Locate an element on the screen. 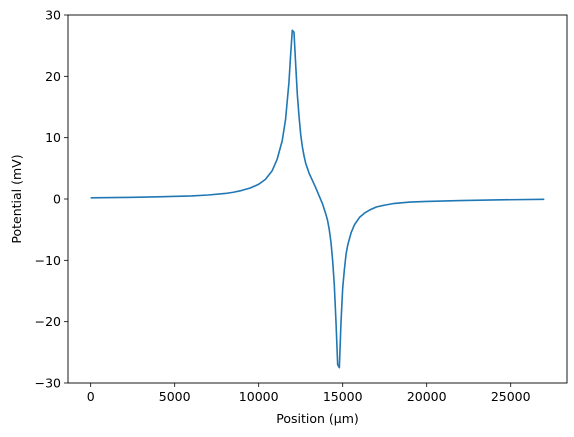 Image resolution: width=574 pixels, height=437 pixels. x-tick-label: 5000 is located at coordinates (175, 396).